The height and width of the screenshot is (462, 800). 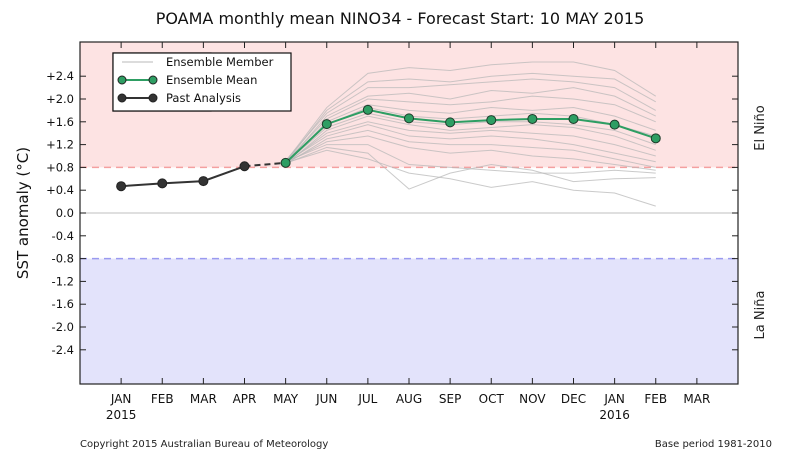 What do you see at coordinates (760, 315) in the screenshot?
I see `la-nina-label: La Niña` at bounding box center [760, 315].